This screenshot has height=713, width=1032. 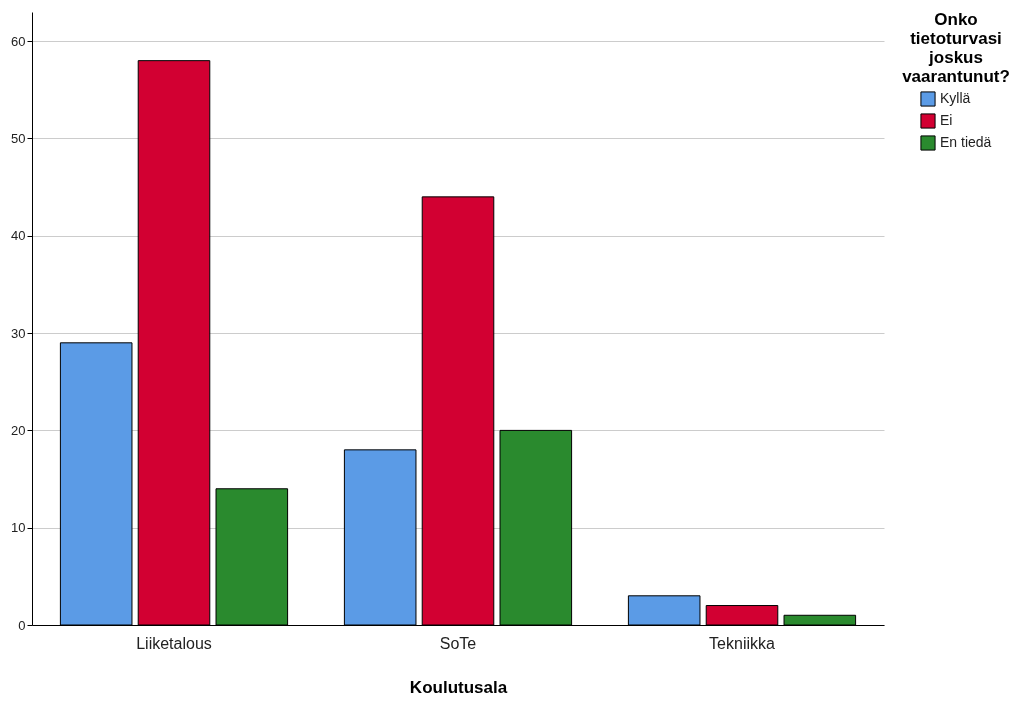 What do you see at coordinates (955, 98) in the screenshot?
I see `legend-label: Kyllä` at bounding box center [955, 98].